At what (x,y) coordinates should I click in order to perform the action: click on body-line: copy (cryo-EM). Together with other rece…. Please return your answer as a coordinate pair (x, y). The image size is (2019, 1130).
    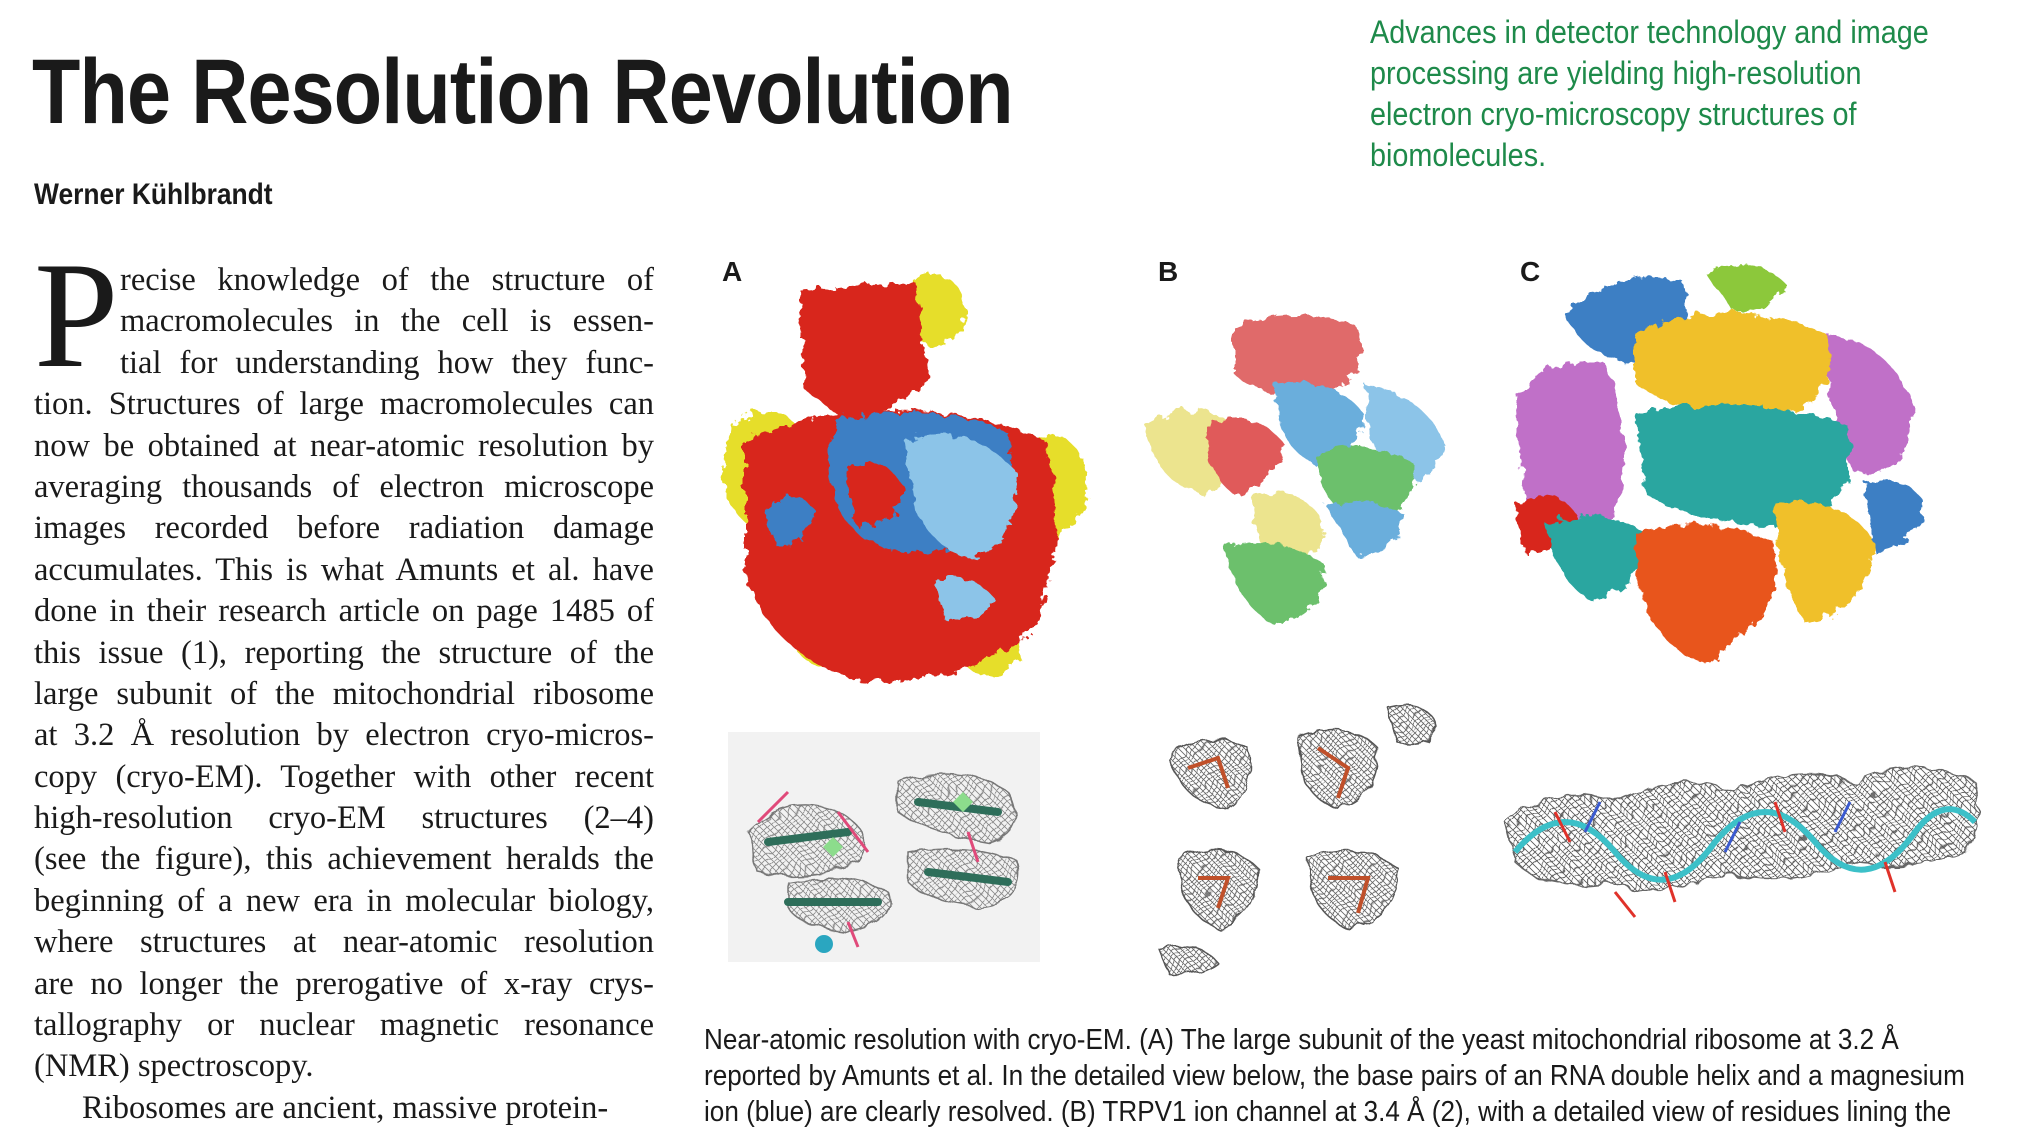
    Looking at the image, I should click on (344, 776).